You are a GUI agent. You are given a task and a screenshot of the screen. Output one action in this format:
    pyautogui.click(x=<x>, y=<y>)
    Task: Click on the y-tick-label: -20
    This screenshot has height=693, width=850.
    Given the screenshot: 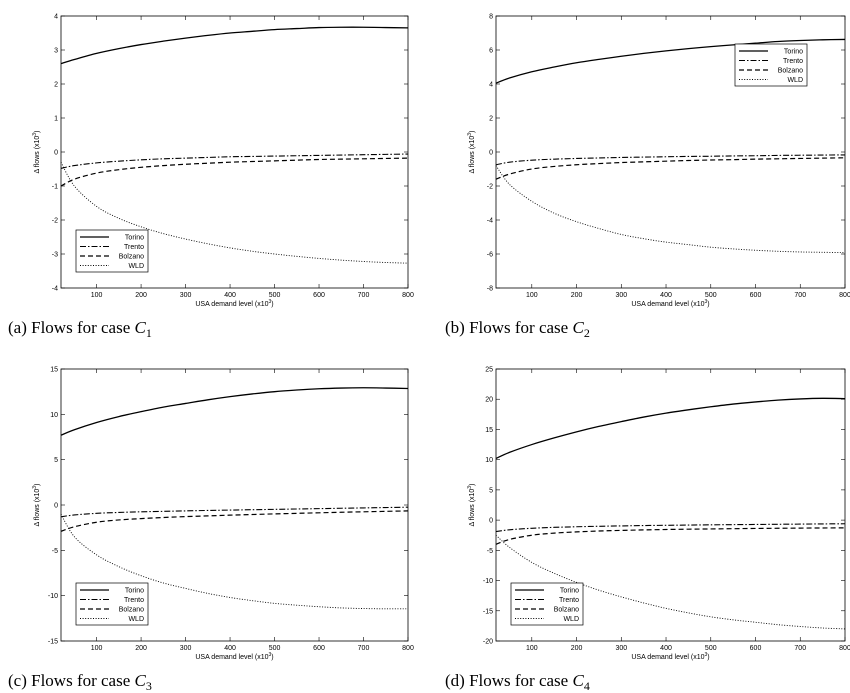 What is the action you would take?
    pyautogui.click(x=488, y=642)
    